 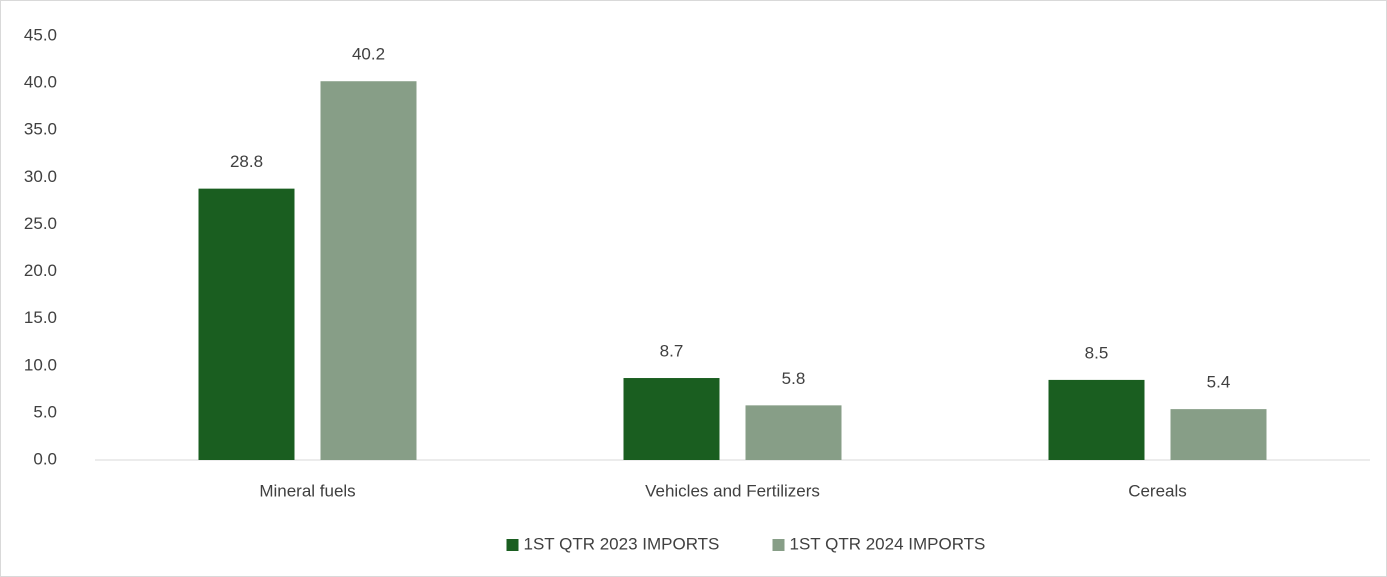 I want to click on data-label: 28.8, so click(x=246, y=161).